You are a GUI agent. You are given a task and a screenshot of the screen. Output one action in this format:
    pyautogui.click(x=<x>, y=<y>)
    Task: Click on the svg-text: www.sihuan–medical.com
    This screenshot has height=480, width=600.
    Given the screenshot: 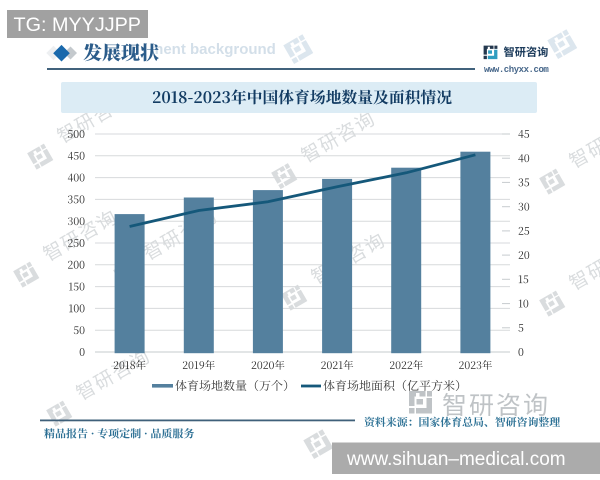 What is the action you would take?
    pyautogui.click(x=456, y=459)
    